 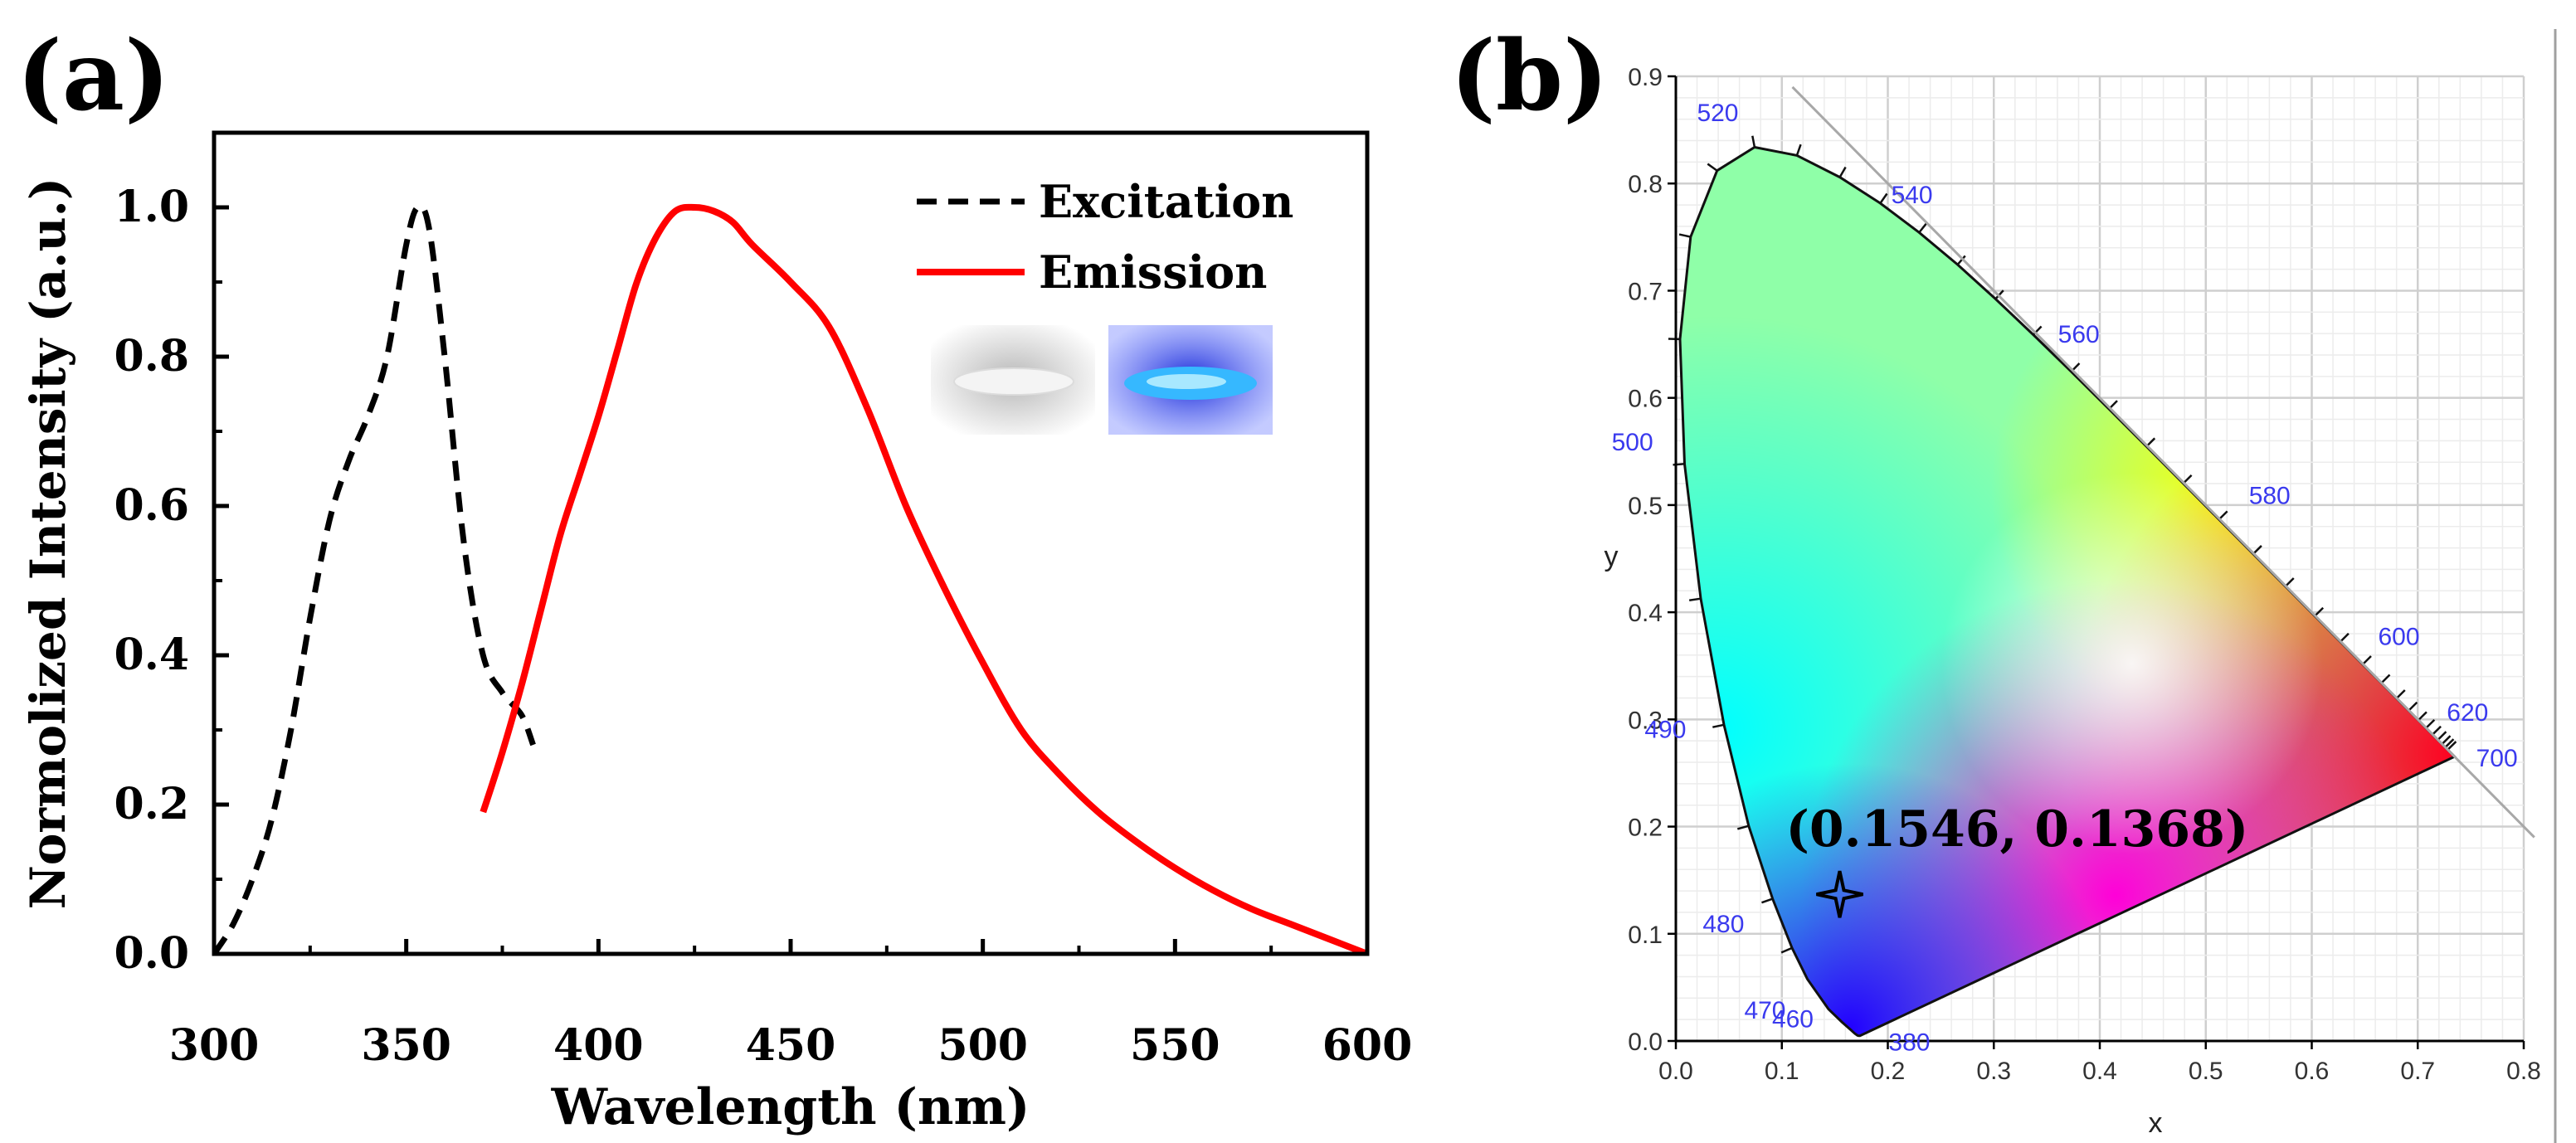 What do you see at coordinates (1105, 237) in the screenshot?
I see `panel-a-legend: Excitation Emission` at bounding box center [1105, 237].